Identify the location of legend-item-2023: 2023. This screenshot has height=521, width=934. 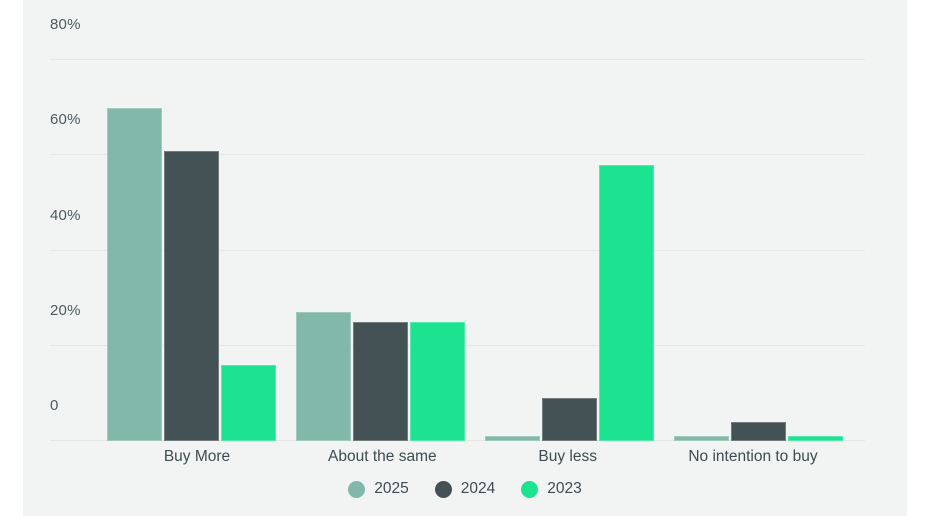
(551, 489).